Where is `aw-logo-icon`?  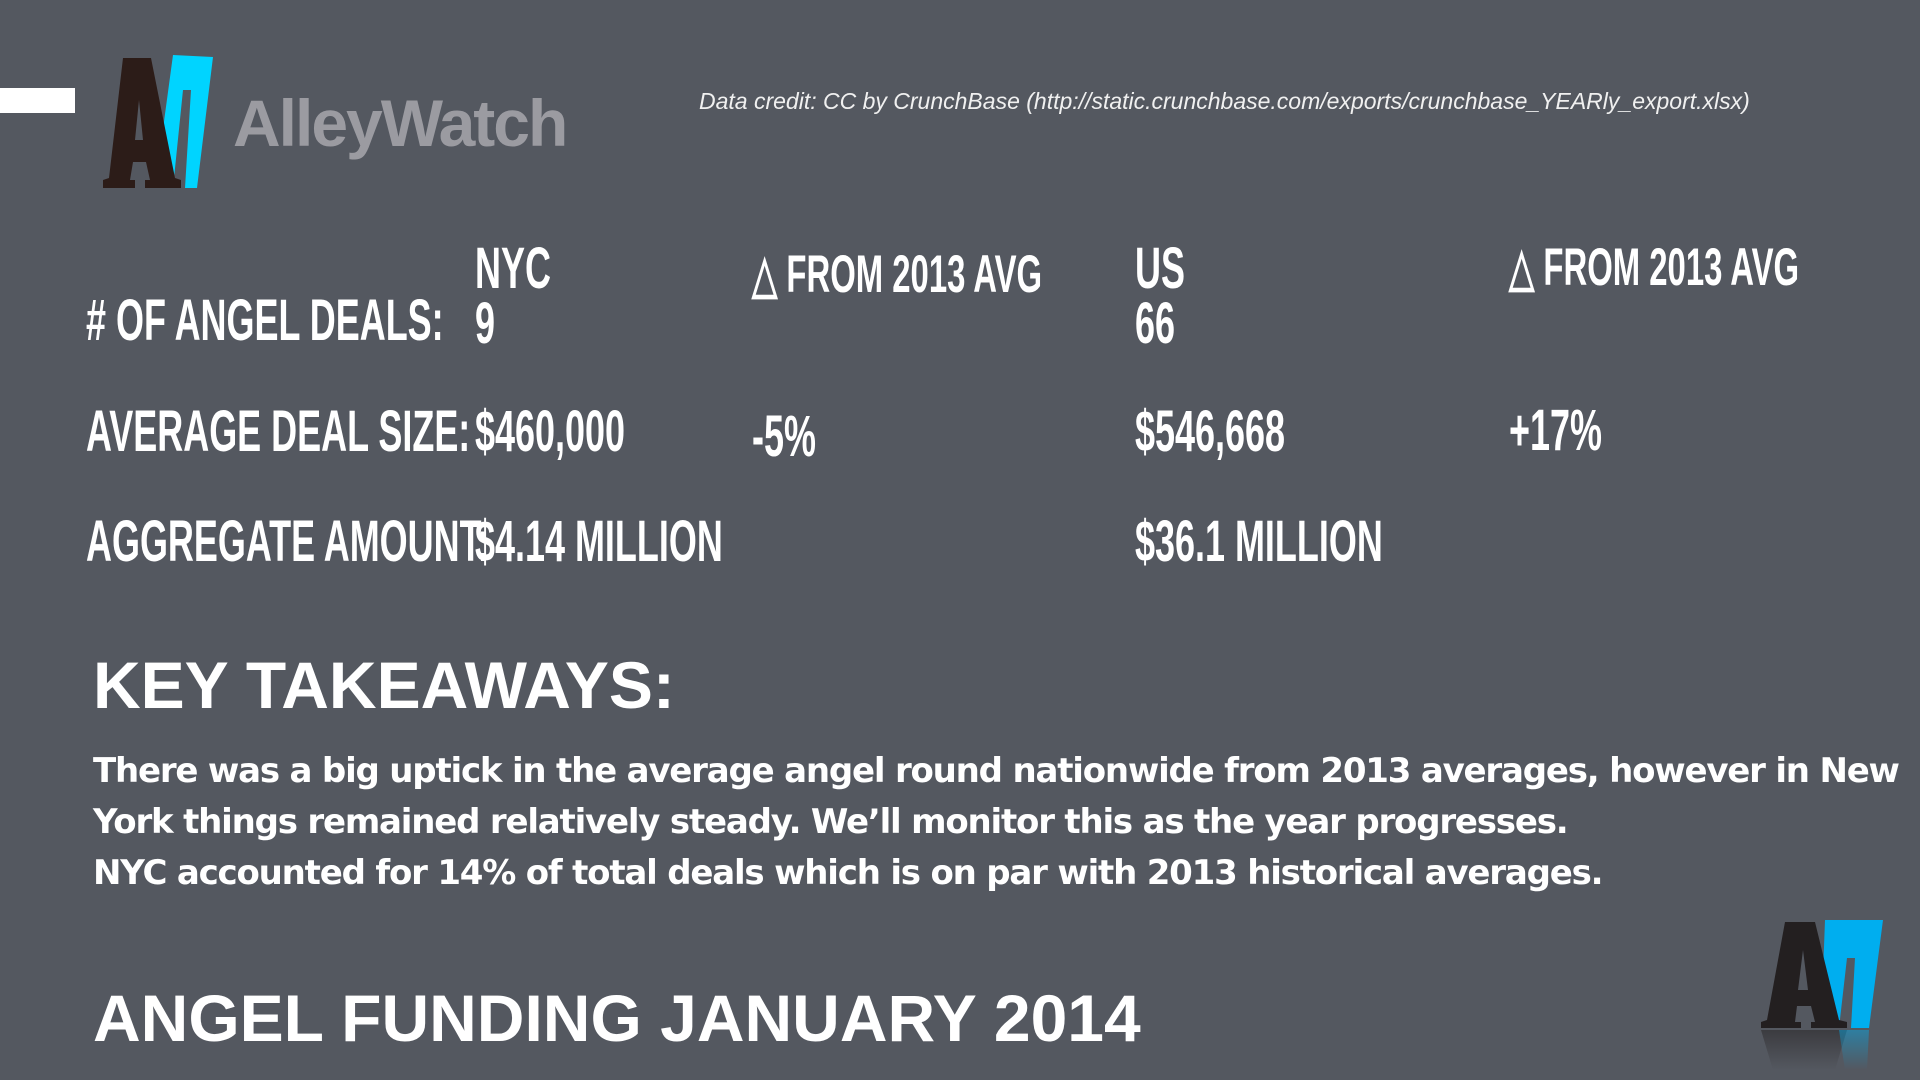 aw-logo-icon is located at coordinates (158, 121).